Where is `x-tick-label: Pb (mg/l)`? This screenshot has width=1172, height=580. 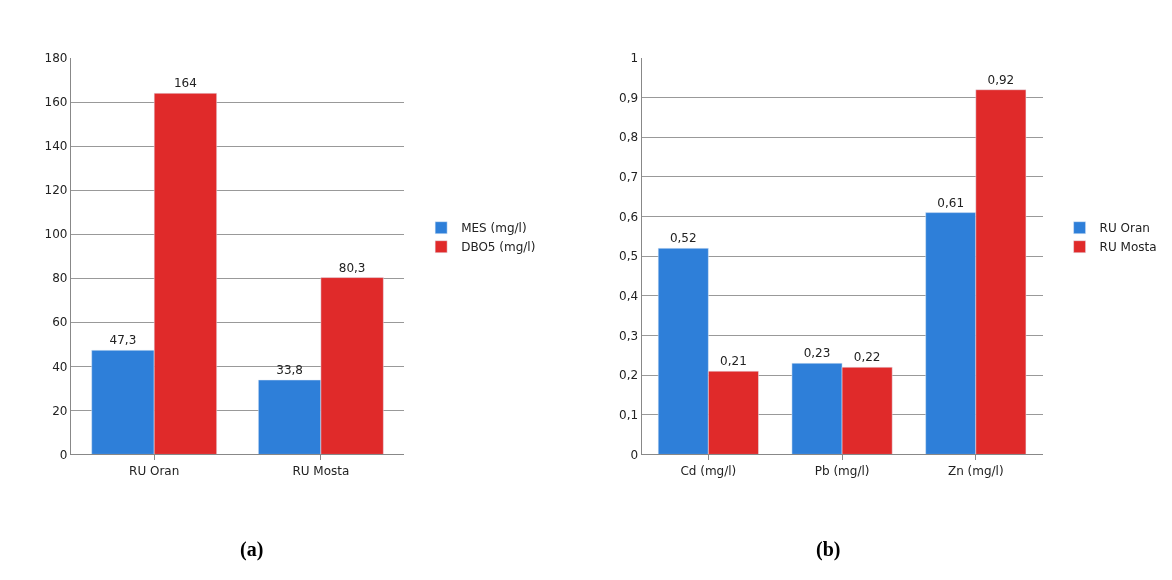
x-tick-label: Pb (mg/l) is located at coordinates (842, 470).